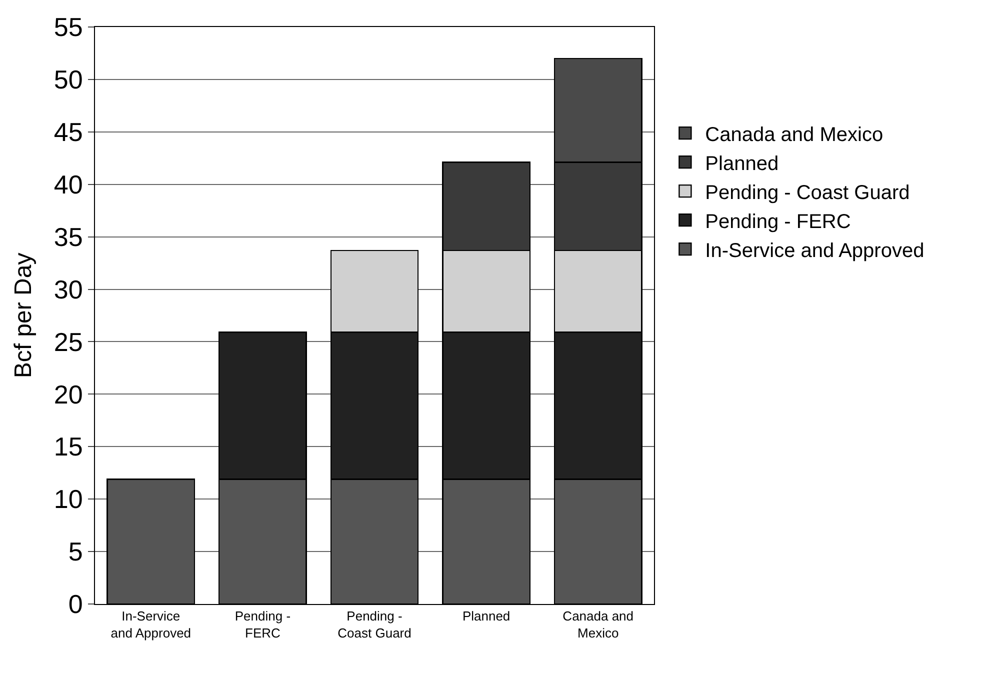 This screenshot has height=694, width=984. What do you see at coordinates (68, 79) in the screenshot?
I see `y-tick-label: 50` at bounding box center [68, 79].